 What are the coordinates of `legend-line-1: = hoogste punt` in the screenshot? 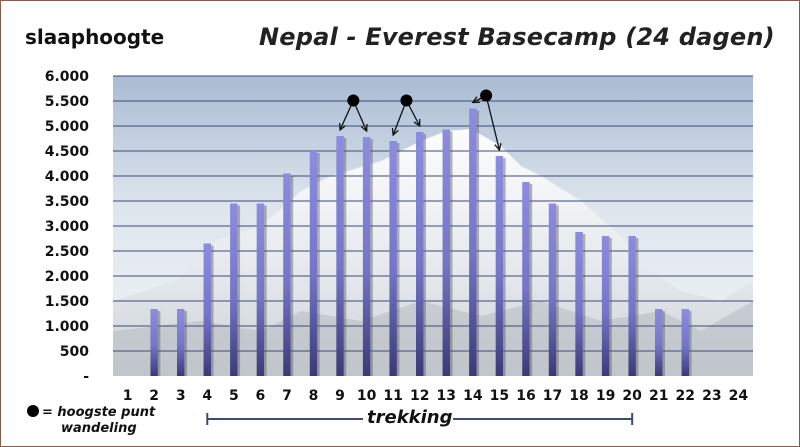 It's located at (91, 413).